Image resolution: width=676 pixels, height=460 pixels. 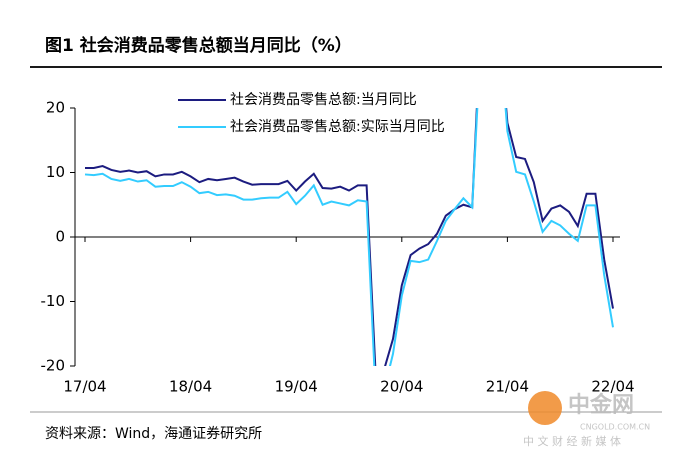 What do you see at coordinates (55, 108) in the screenshot?
I see `y-tick-label: 20` at bounding box center [55, 108].